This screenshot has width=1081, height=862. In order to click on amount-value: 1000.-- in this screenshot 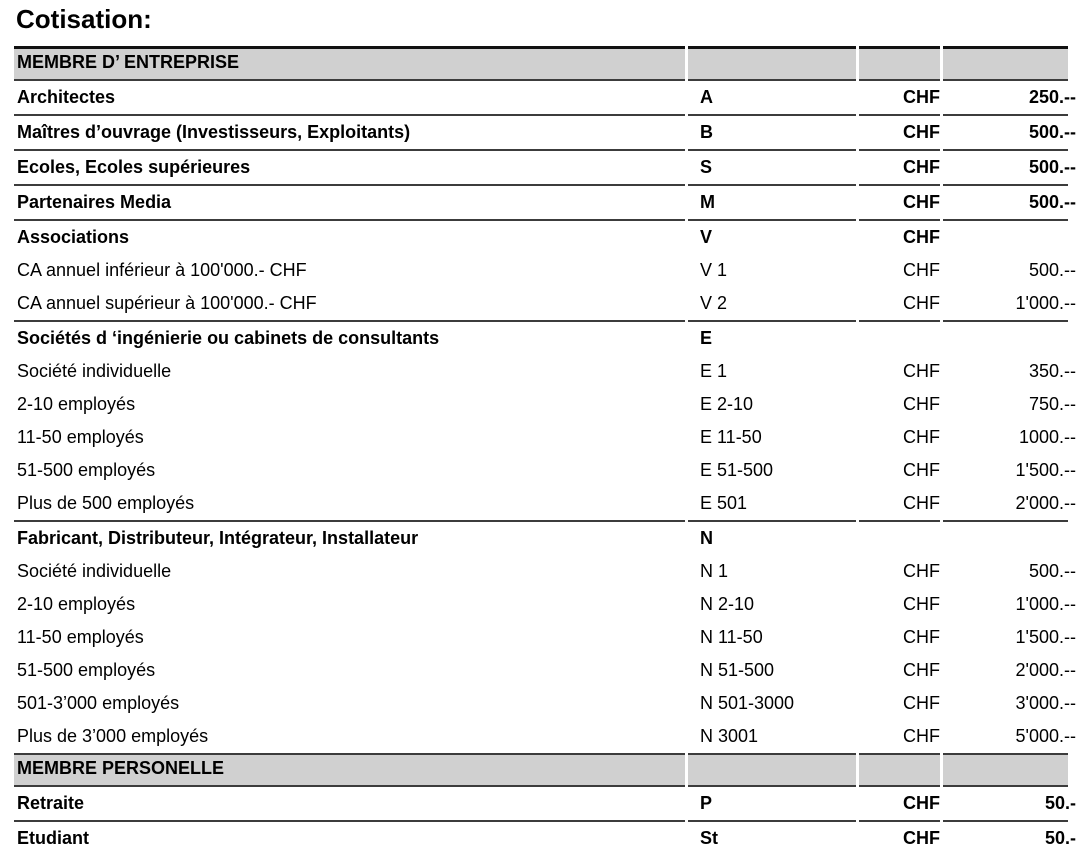, I will do `click(1009, 437)`.